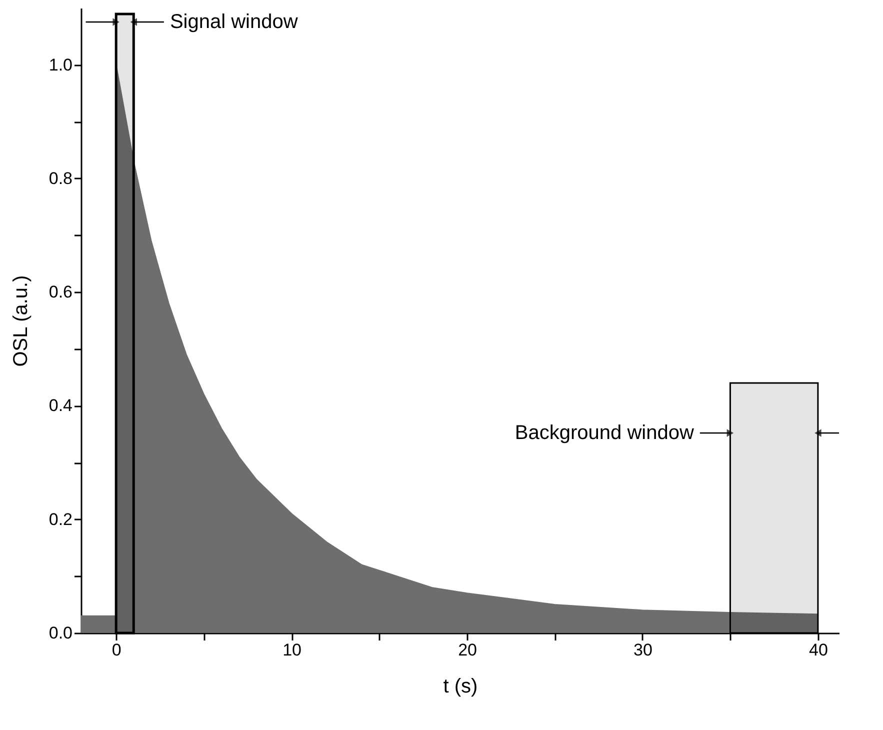 The image size is (883, 730). I want to click on x-tick-label: 20, so click(467, 650).